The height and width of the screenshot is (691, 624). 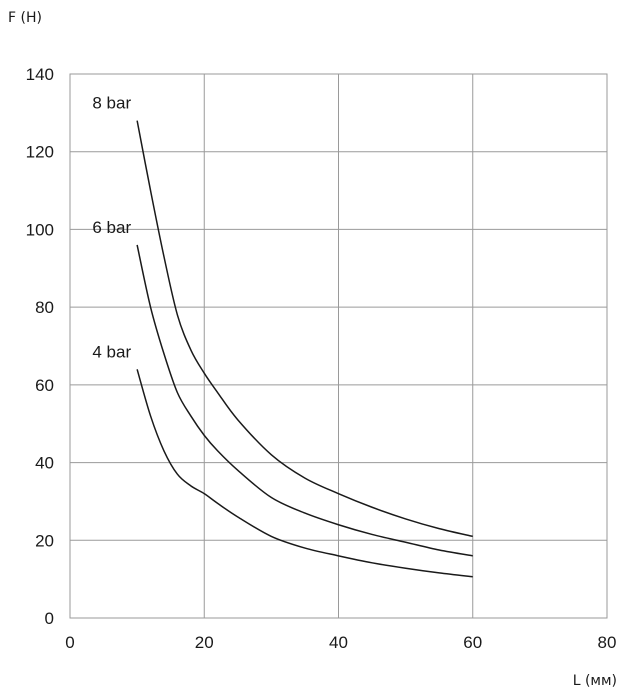 I want to click on series-label-6-bar: 6 bar, so click(x=111, y=227).